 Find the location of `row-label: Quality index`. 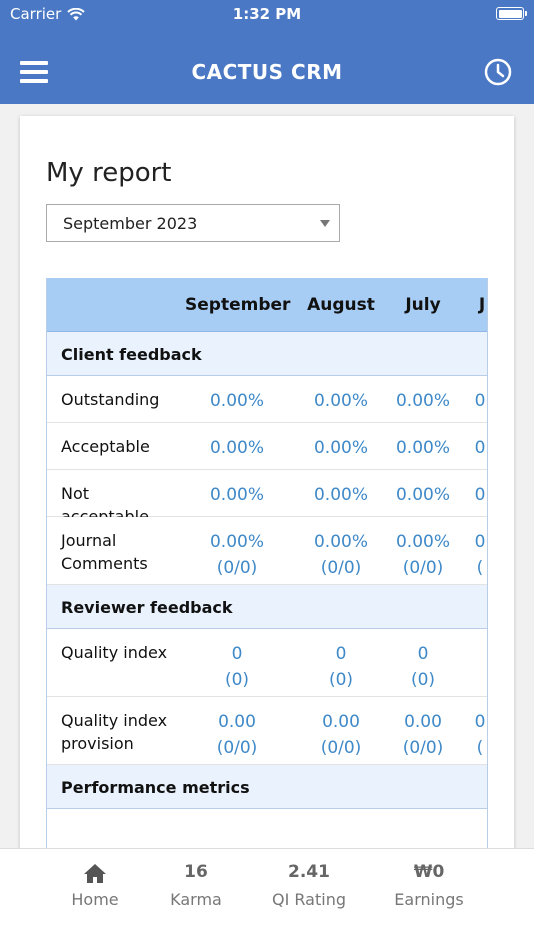

row-label: Quality index is located at coordinates (114, 652).